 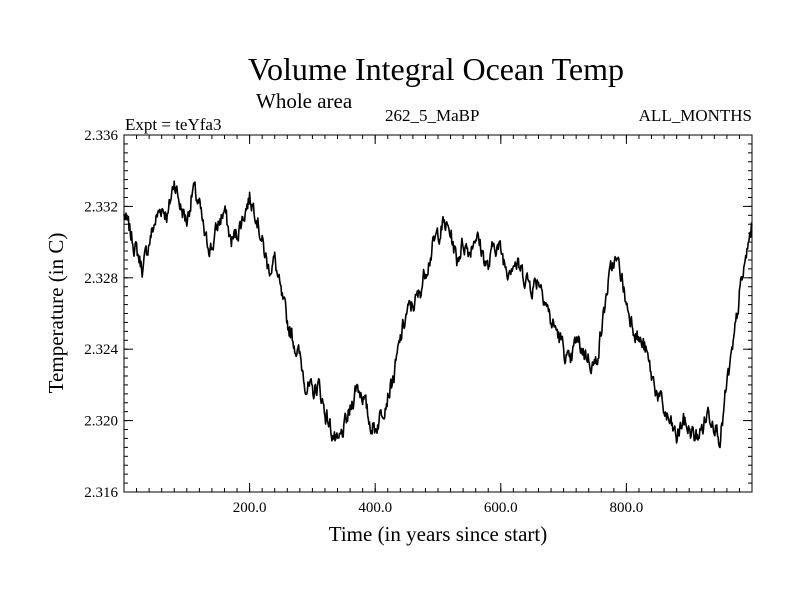 I want to click on x-tick-label: 400.0, so click(x=375, y=508).